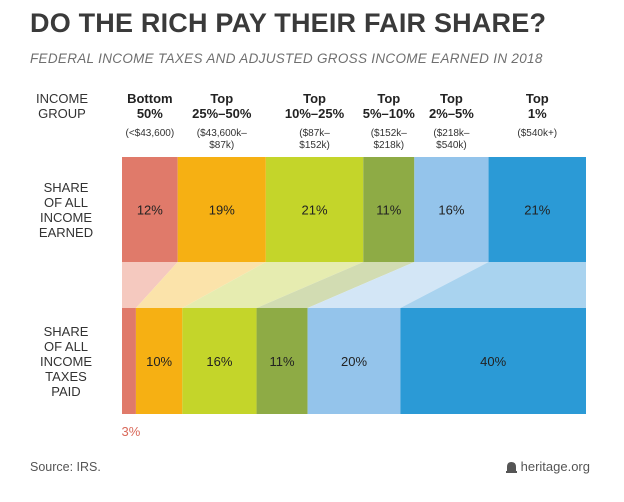 This screenshot has width=624, height=502. Describe the element at coordinates (288, 23) in the screenshot. I see `chart-title: DO THE RICH PAY THEIR FAIR SHARE?` at that location.